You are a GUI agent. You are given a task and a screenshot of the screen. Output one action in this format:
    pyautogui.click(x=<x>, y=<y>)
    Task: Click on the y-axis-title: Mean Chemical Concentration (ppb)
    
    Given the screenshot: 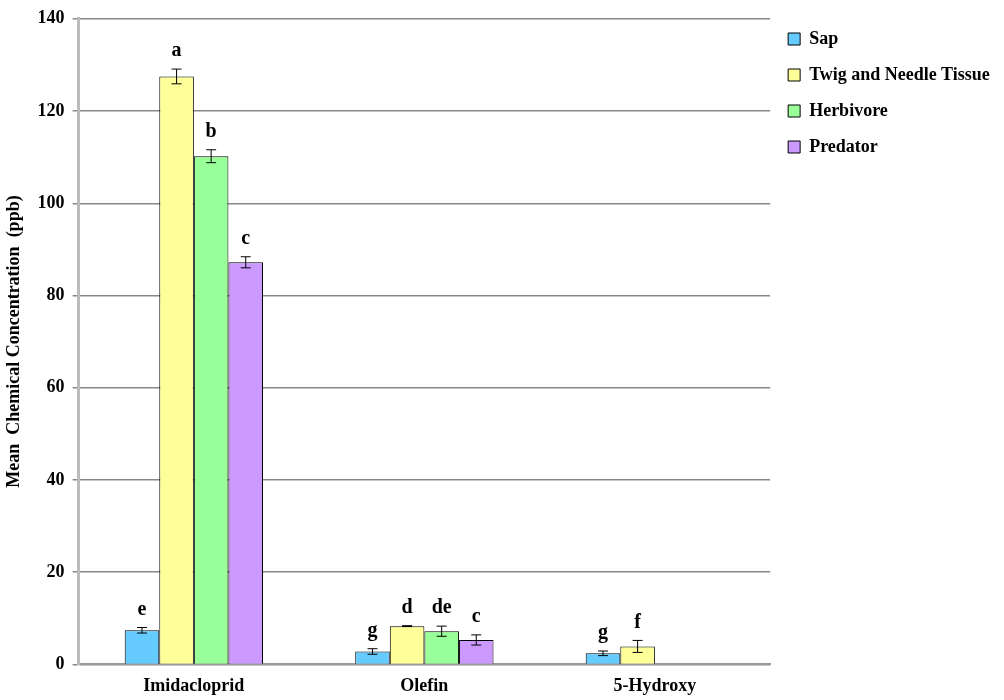 What is the action you would take?
    pyautogui.click(x=14, y=341)
    